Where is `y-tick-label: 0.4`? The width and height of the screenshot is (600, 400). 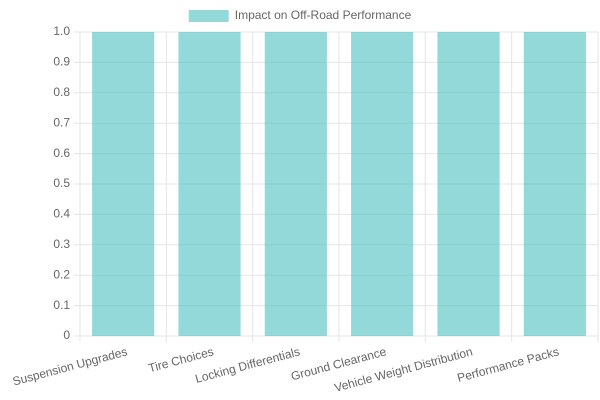
y-tick-label: 0.4 is located at coordinates (61, 214).